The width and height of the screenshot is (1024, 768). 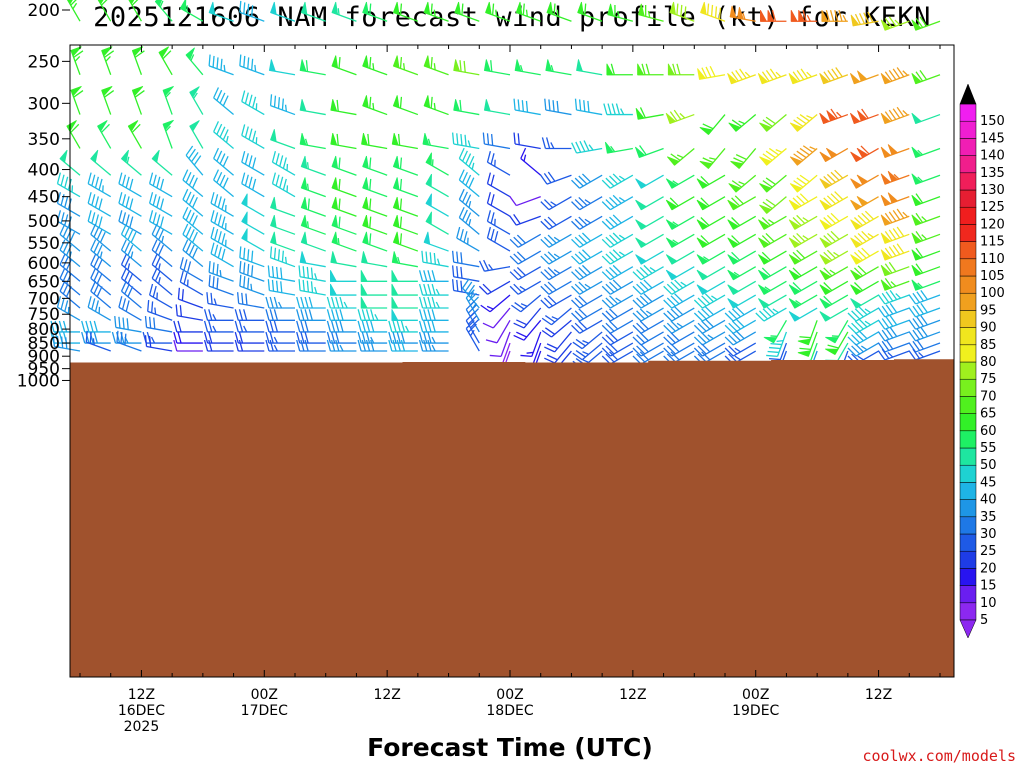 I want to click on x-axis-label: Forecast Time (UTC), so click(x=510, y=747).